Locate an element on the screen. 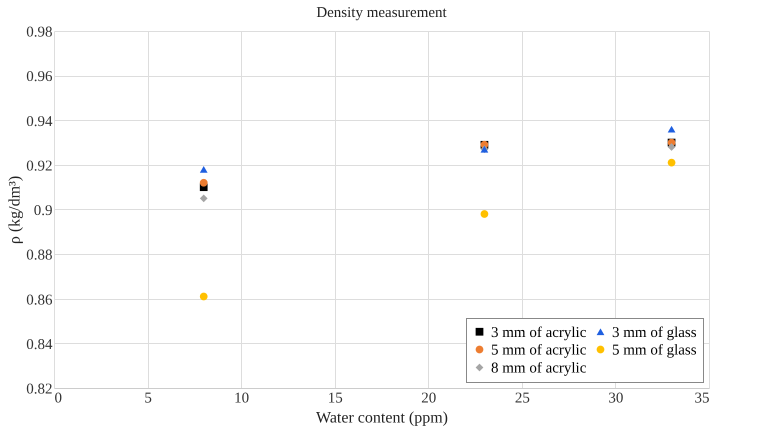 This screenshot has width=768, height=441. x-tick-label: 25 is located at coordinates (522, 398).